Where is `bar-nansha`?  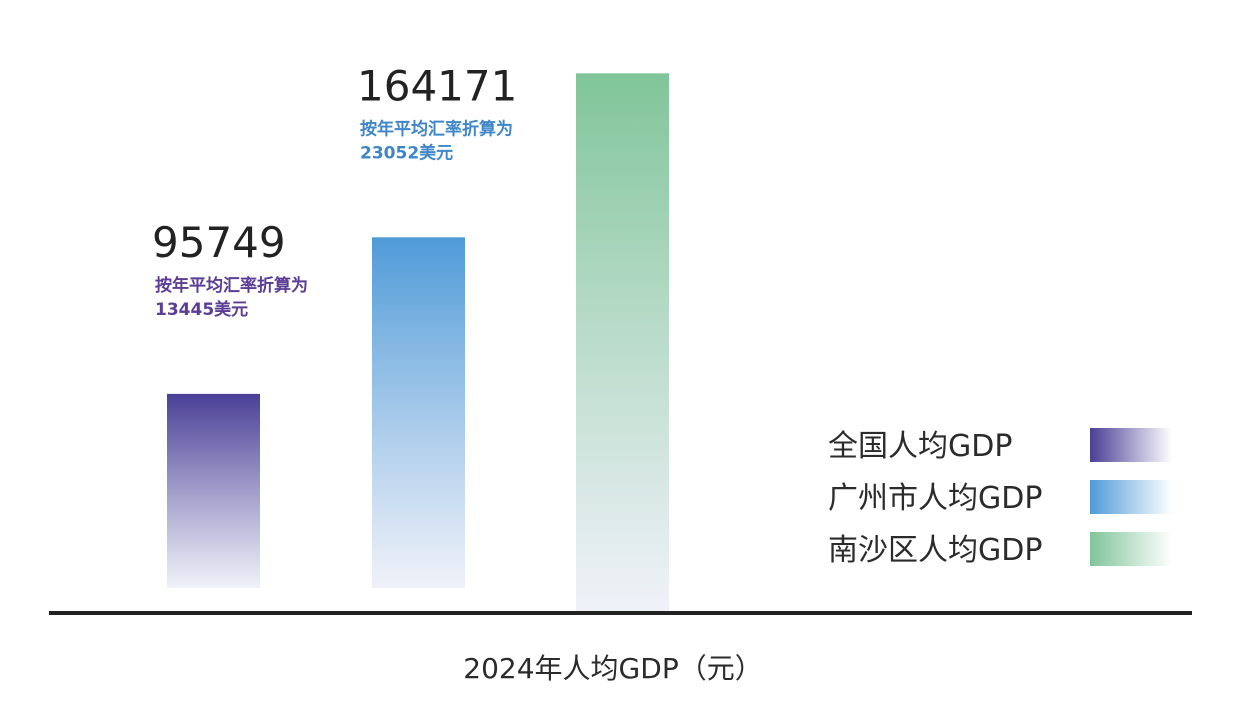
bar-nansha is located at coordinates (622, 343).